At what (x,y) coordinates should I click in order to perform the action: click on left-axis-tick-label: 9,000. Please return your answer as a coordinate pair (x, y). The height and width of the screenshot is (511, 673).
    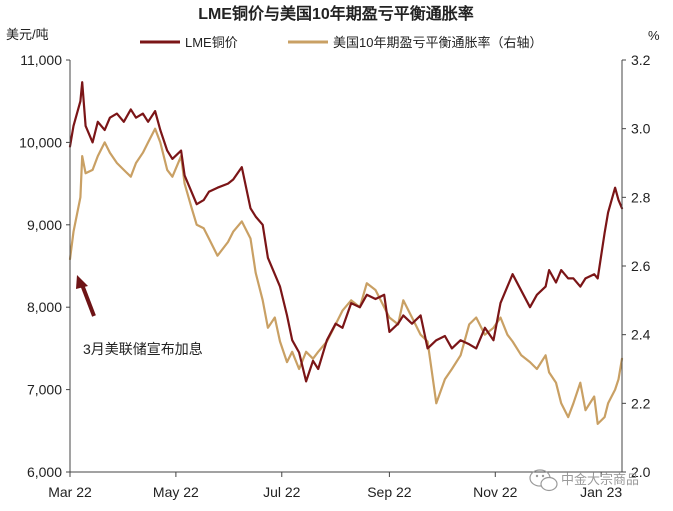
    Looking at the image, I should click on (44, 225).